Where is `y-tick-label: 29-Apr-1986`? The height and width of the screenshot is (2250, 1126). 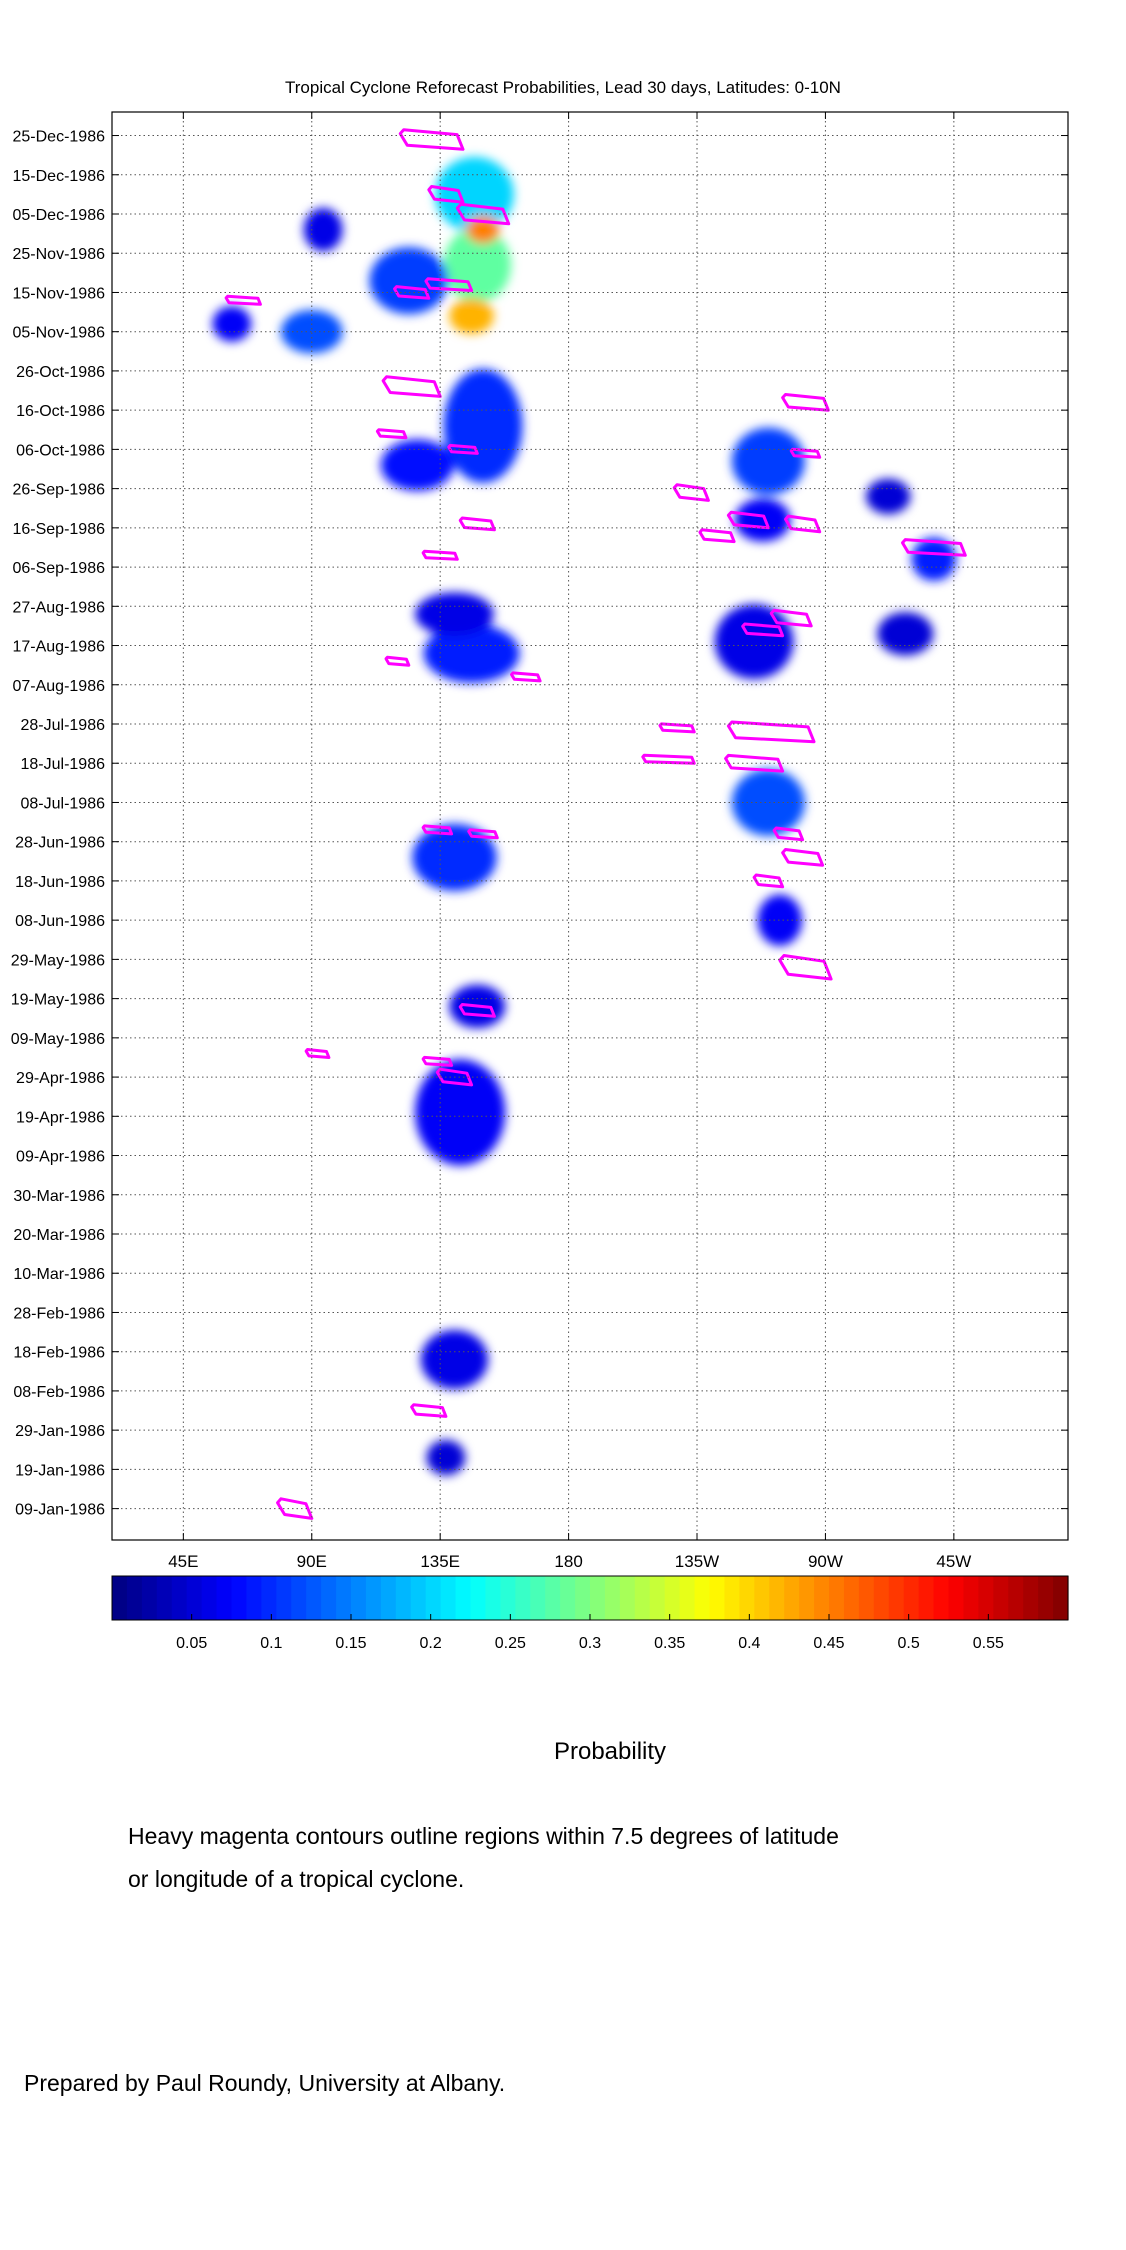
y-tick-label: 29-Apr-1986 is located at coordinates (60, 1078).